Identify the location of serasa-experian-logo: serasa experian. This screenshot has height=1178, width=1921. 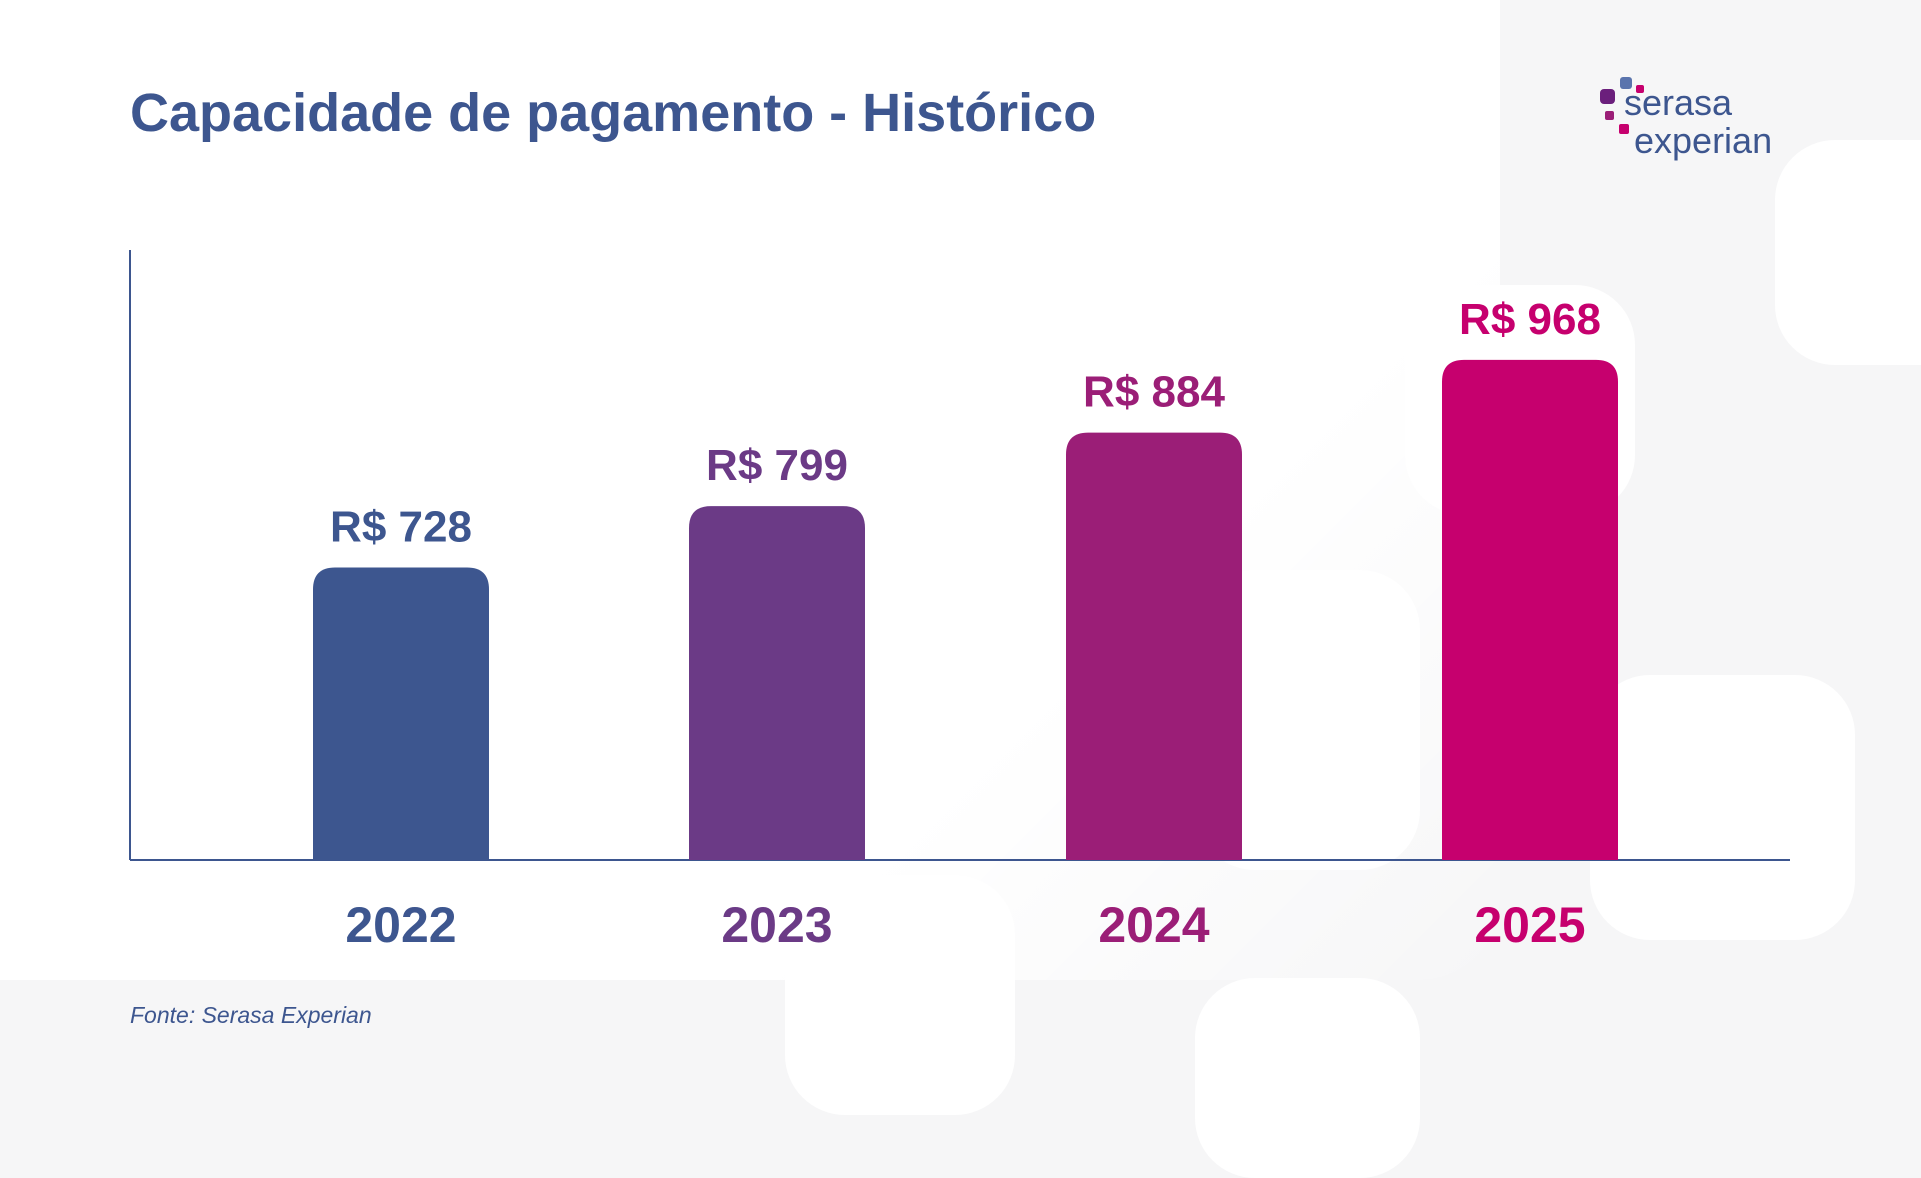
(1686, 119).